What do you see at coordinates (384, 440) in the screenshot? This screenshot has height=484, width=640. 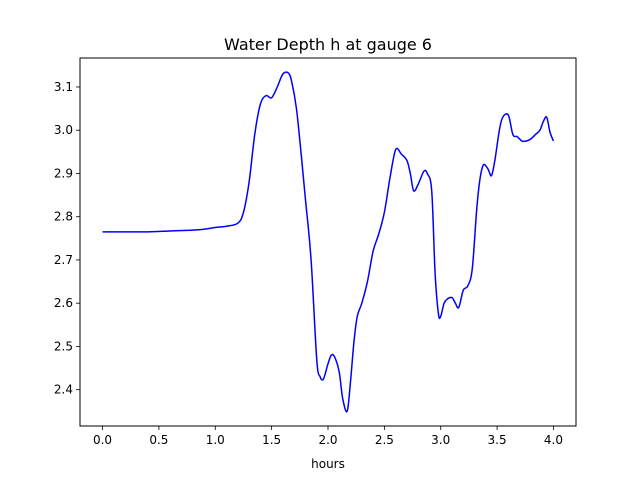 I see `x-tick-label: 2.5` at bounding box center [384, 440].